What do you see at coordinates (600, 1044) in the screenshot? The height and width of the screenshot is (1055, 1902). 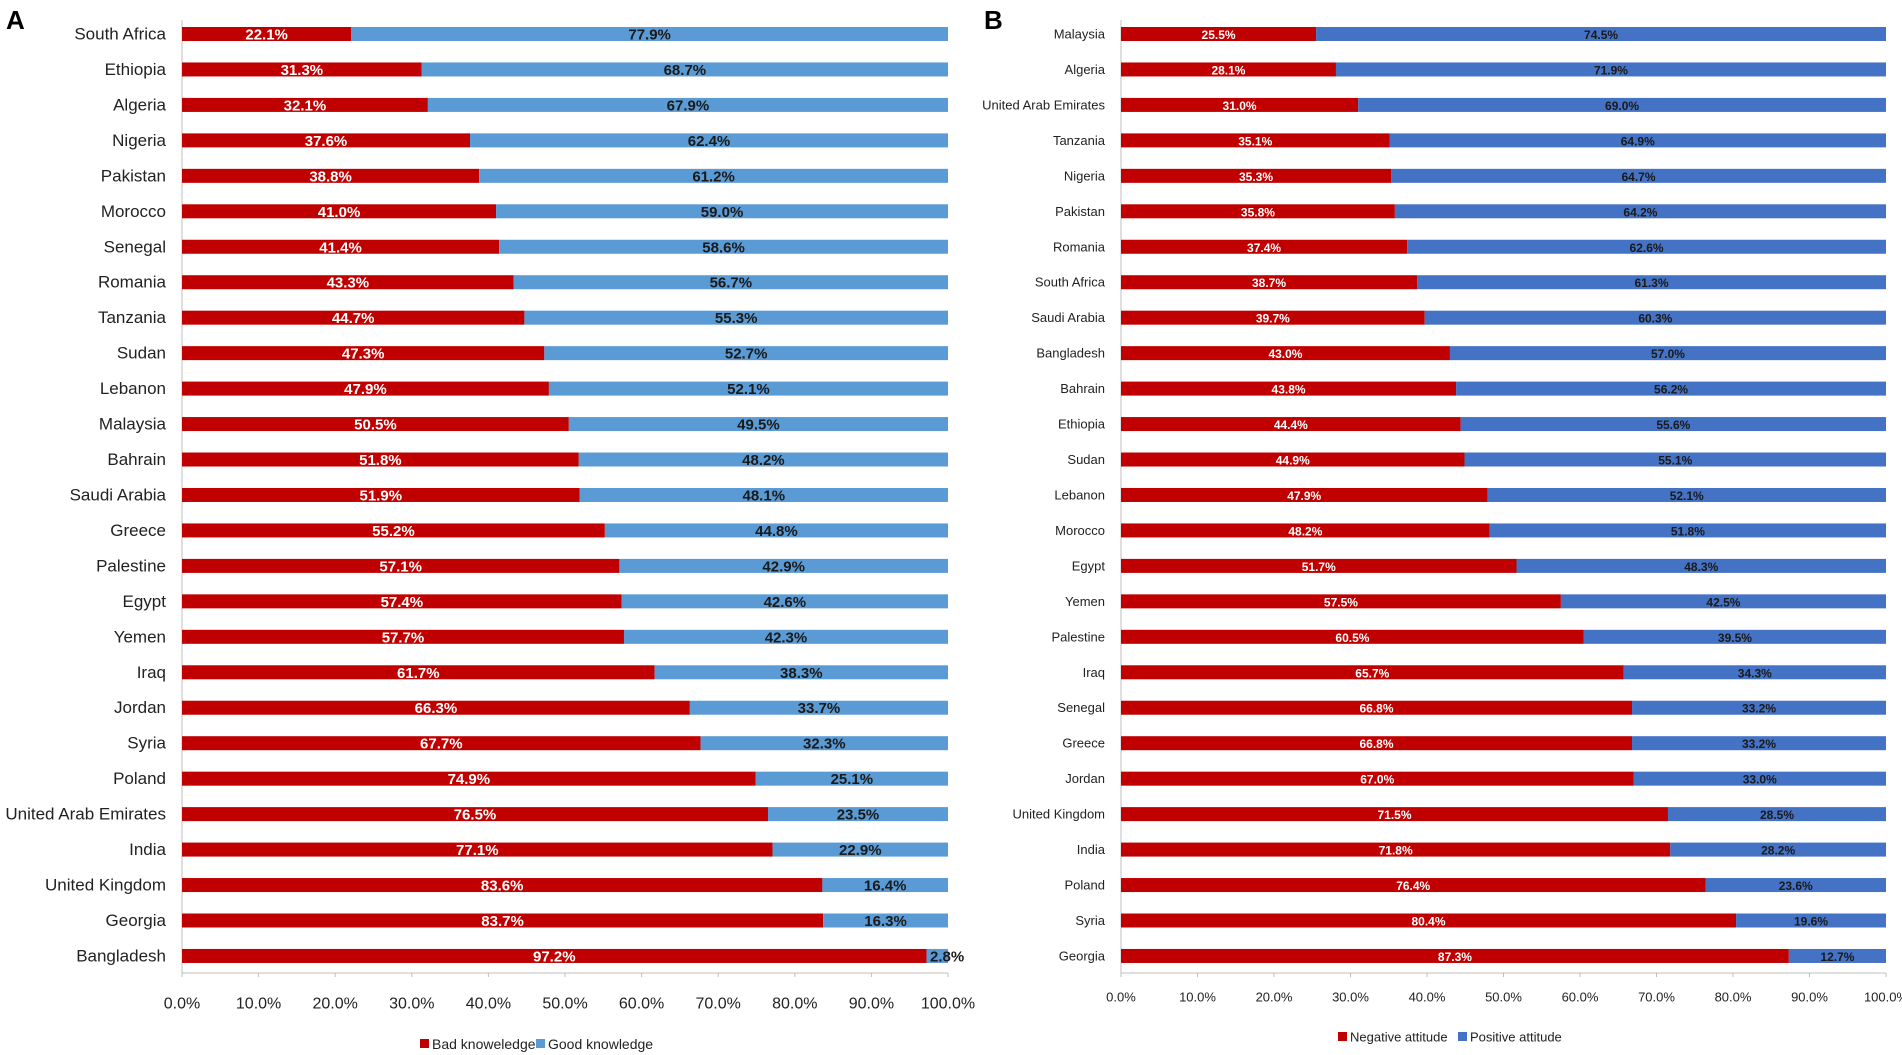 I see `legend-label: Good knowledge` at bounding box center [600, 1044].